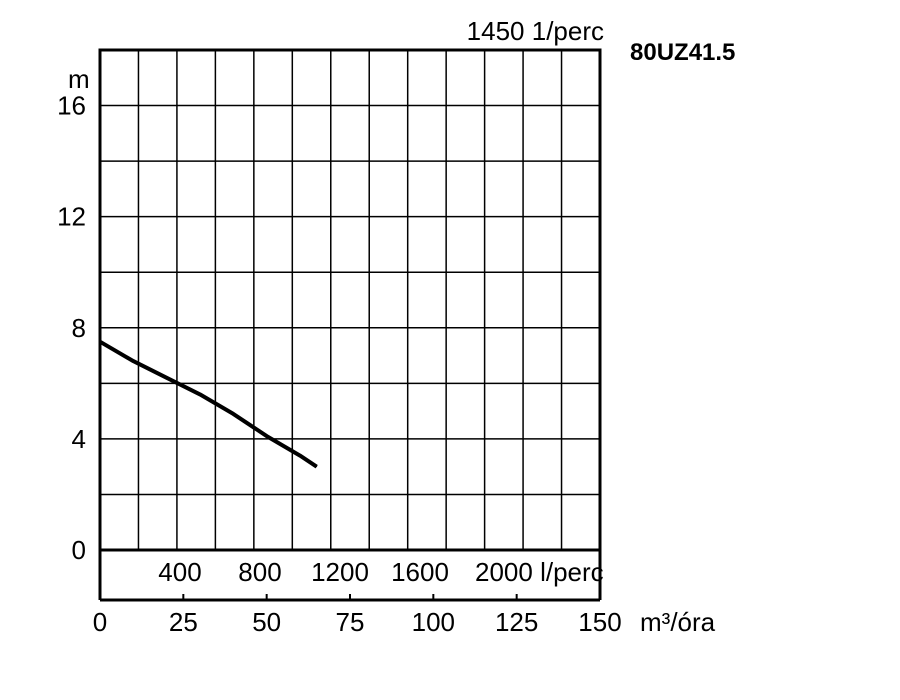 The width and height of the screenshot is (900, 700). I want to click on series-group, so click(208, 404).